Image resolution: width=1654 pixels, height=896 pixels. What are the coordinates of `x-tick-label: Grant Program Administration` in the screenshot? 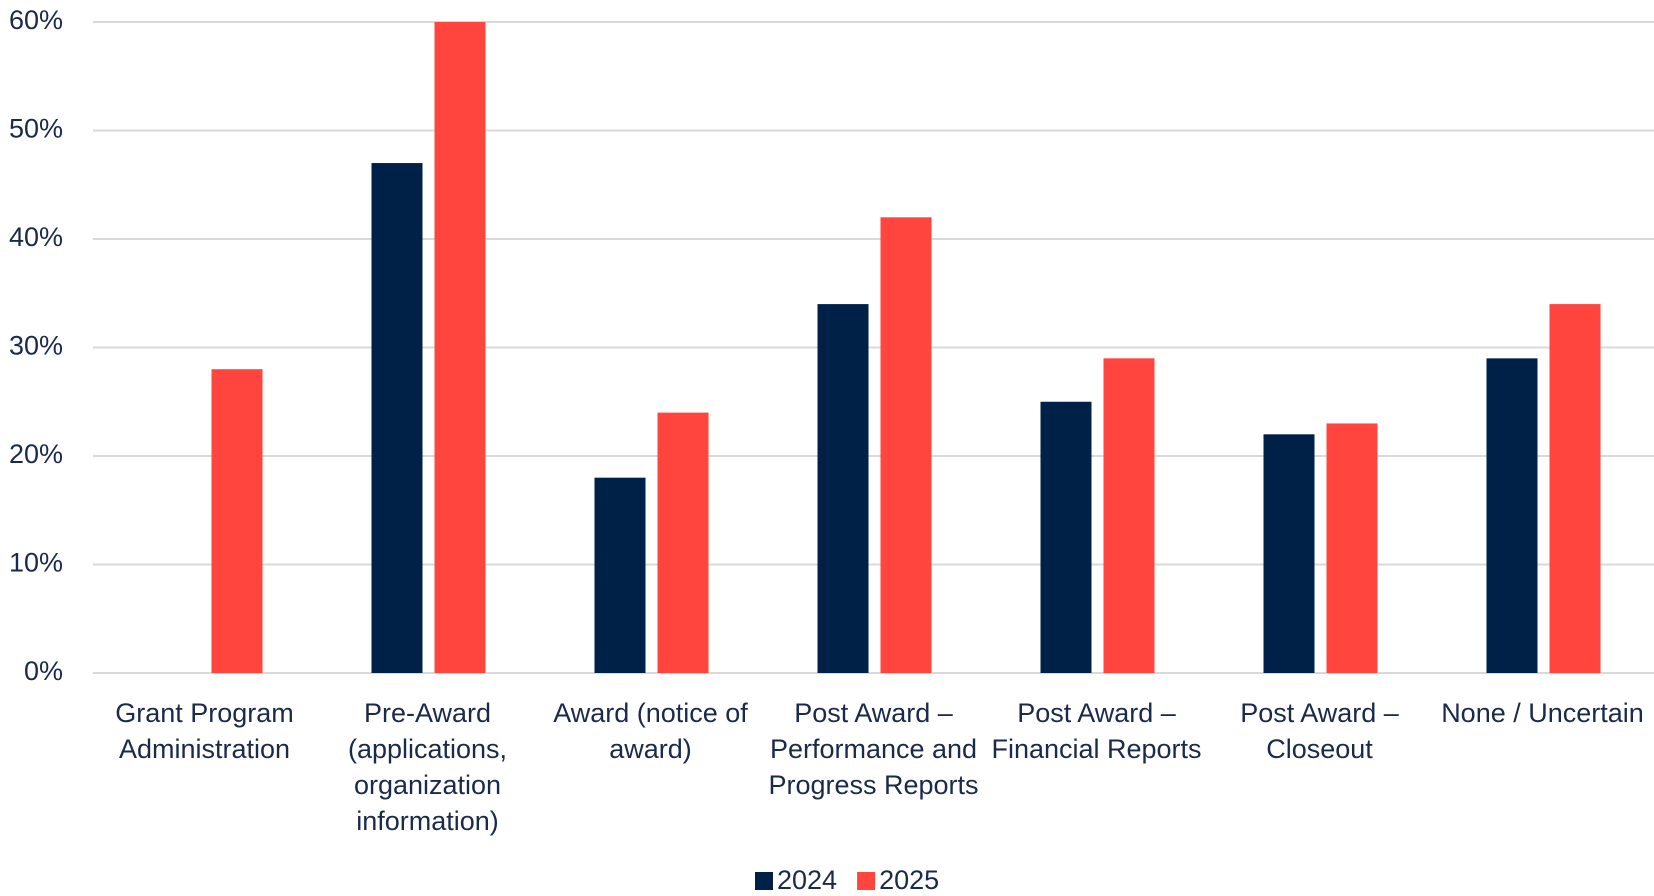 It's located at (204, 731).